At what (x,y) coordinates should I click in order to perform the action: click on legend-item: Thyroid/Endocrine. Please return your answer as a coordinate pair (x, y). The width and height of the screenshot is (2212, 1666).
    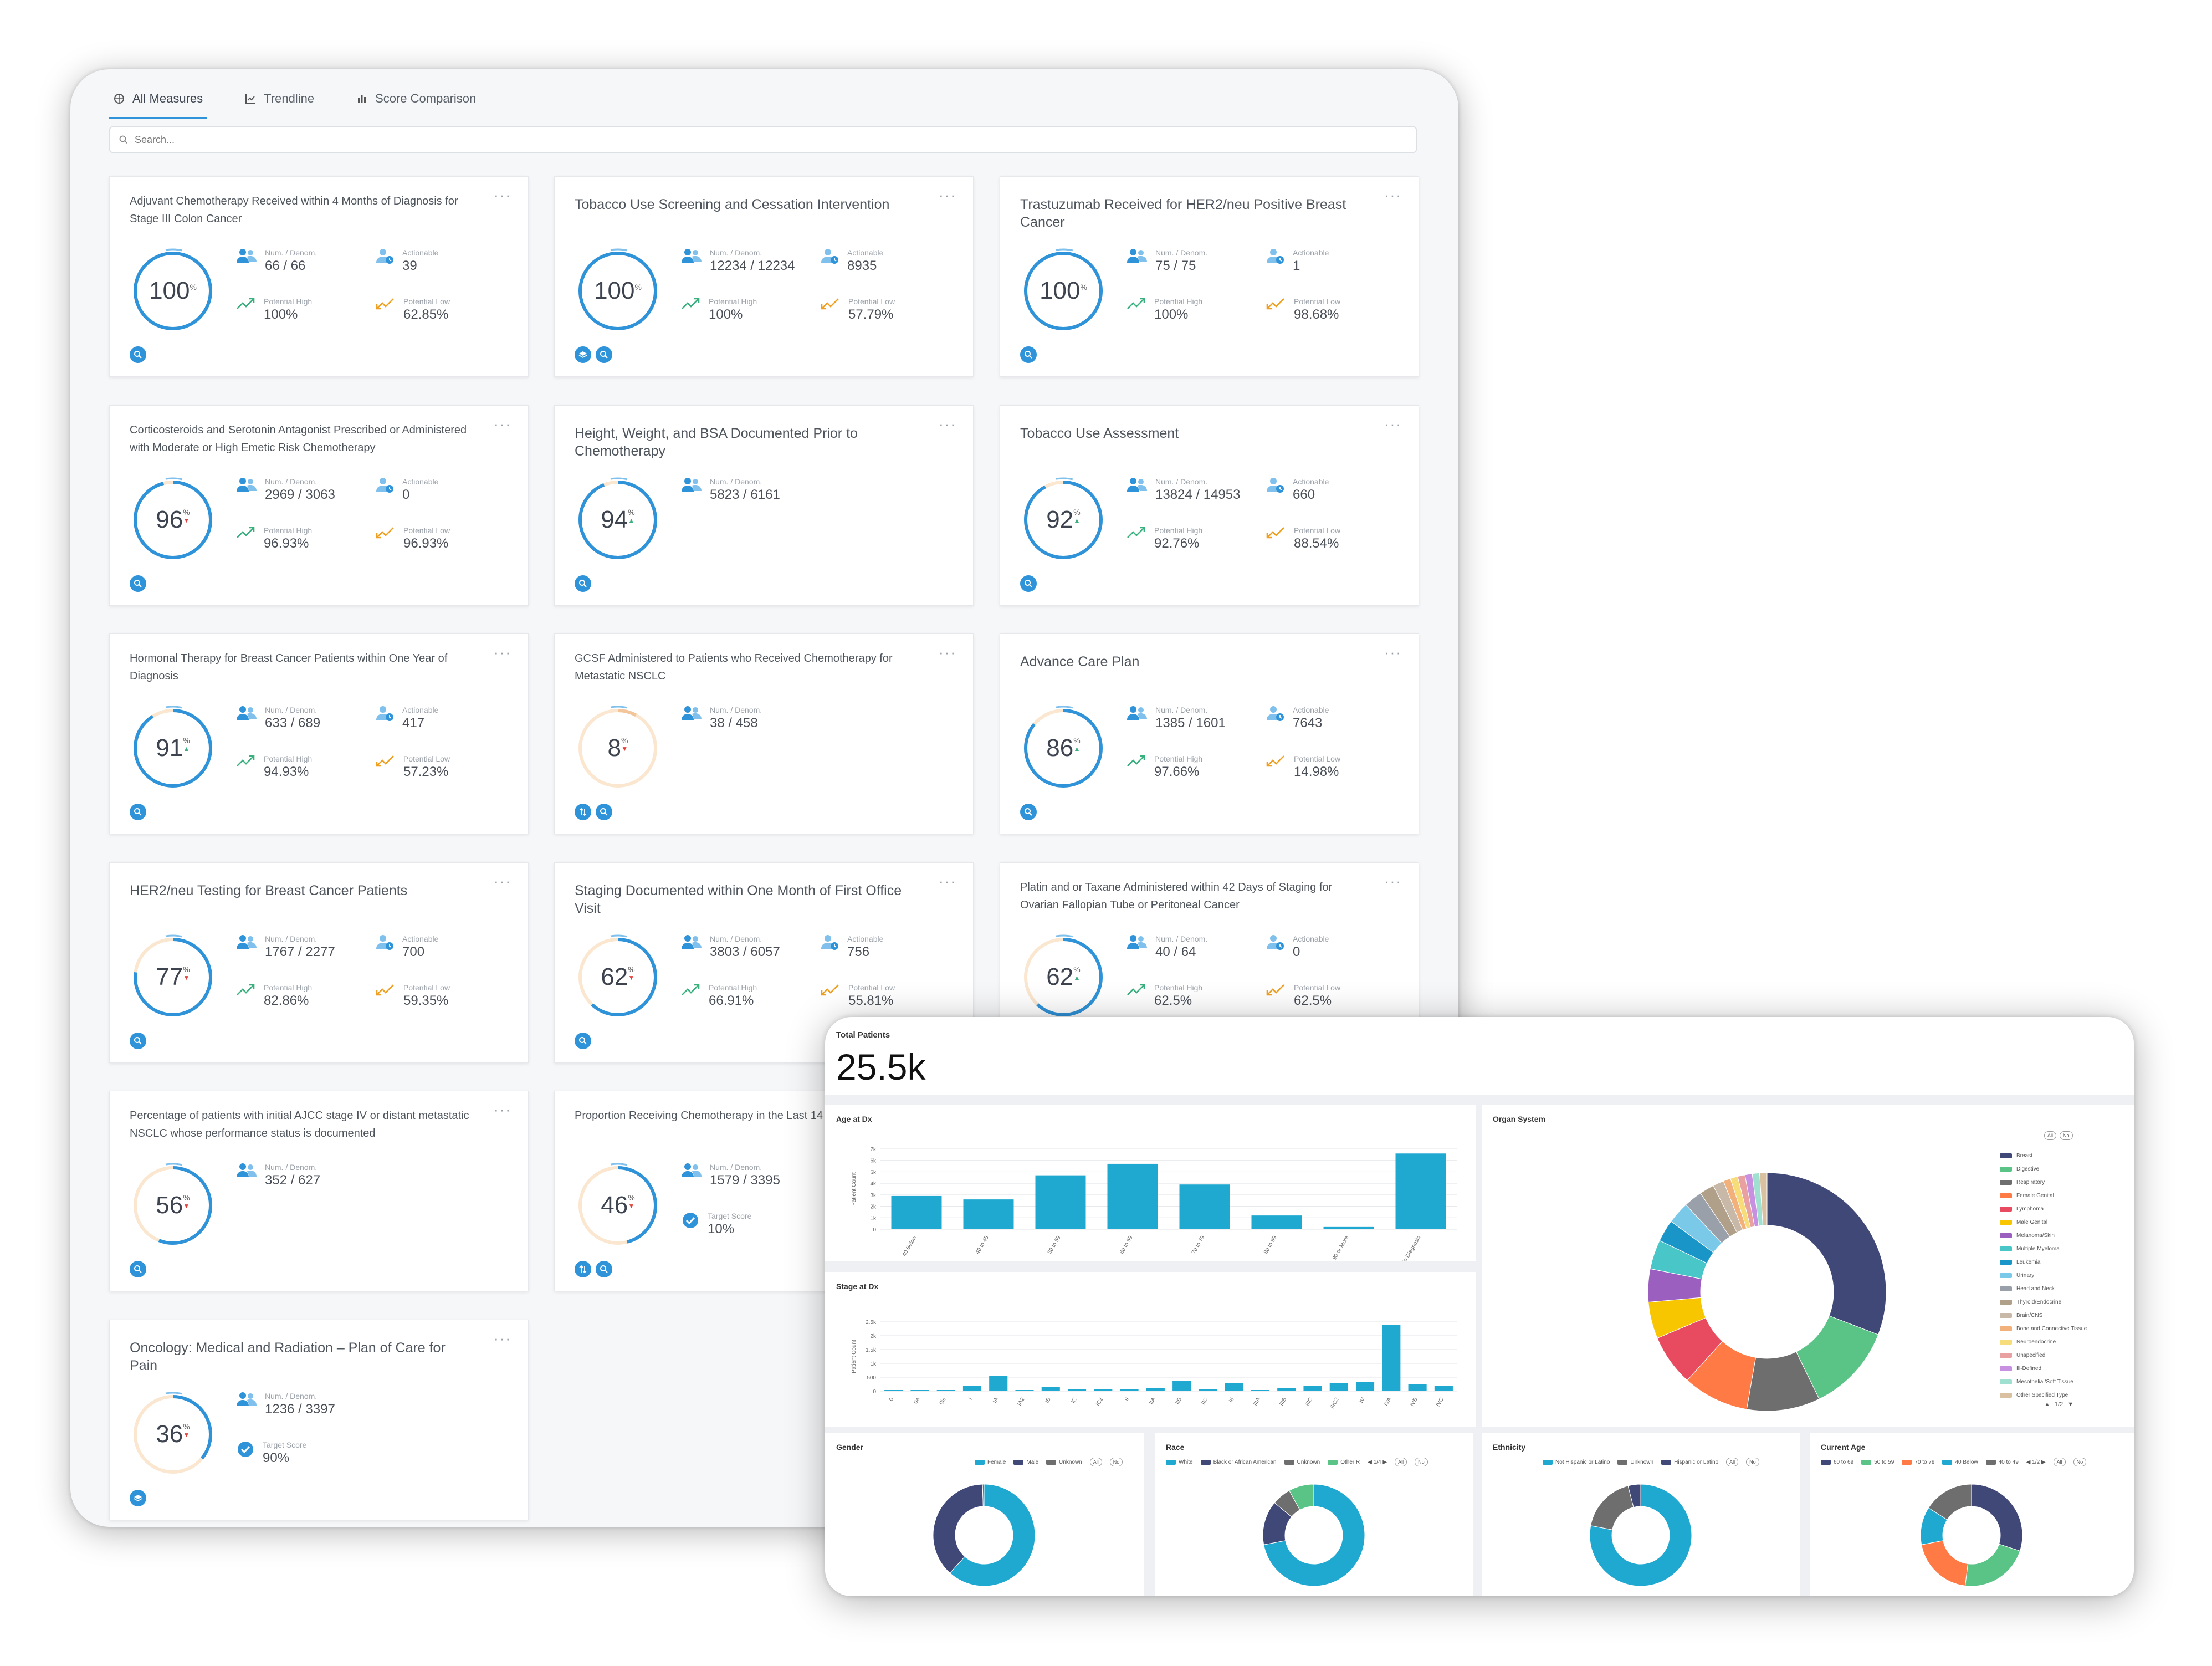
    Looking at the image, I should click on (2044, 1302).